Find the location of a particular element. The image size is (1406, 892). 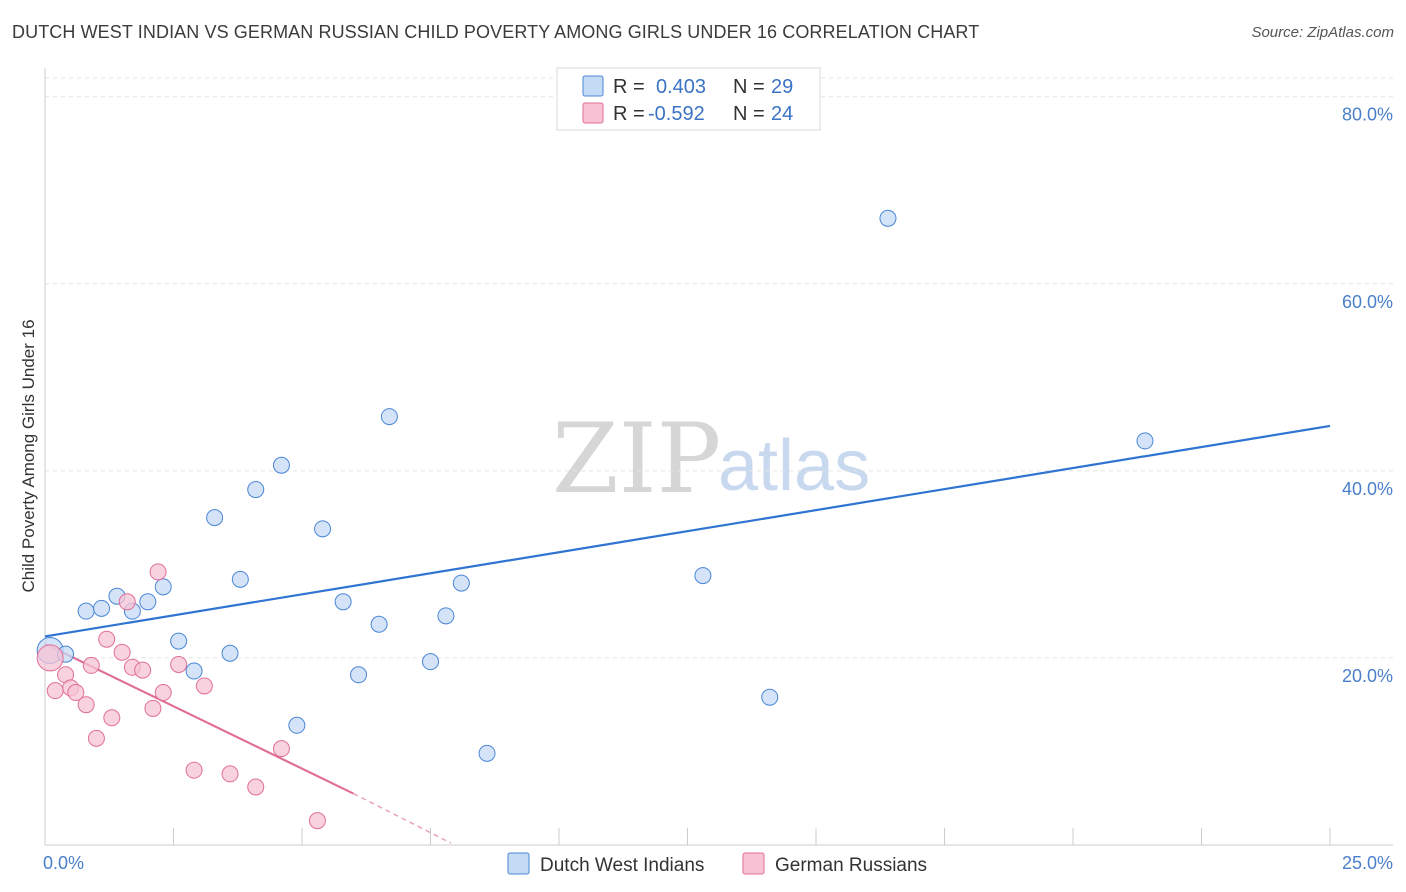

legend-r-value-2: -0.592 is located at coordinates (676, 114).